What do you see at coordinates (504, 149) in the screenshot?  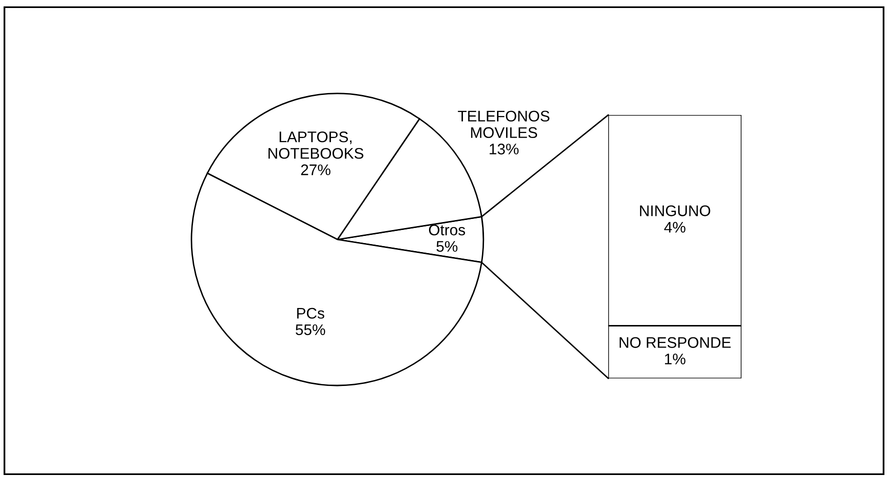 I see `data-label: 13%` at bounding box center [504, 149].